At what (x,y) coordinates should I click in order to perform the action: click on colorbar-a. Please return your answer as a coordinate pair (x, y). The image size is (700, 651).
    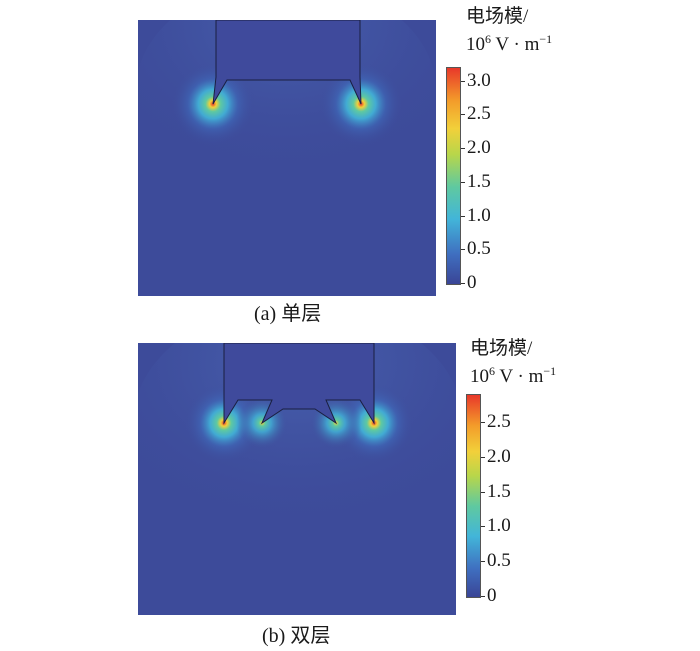
    Looking at the image, I should click on (453, 176).